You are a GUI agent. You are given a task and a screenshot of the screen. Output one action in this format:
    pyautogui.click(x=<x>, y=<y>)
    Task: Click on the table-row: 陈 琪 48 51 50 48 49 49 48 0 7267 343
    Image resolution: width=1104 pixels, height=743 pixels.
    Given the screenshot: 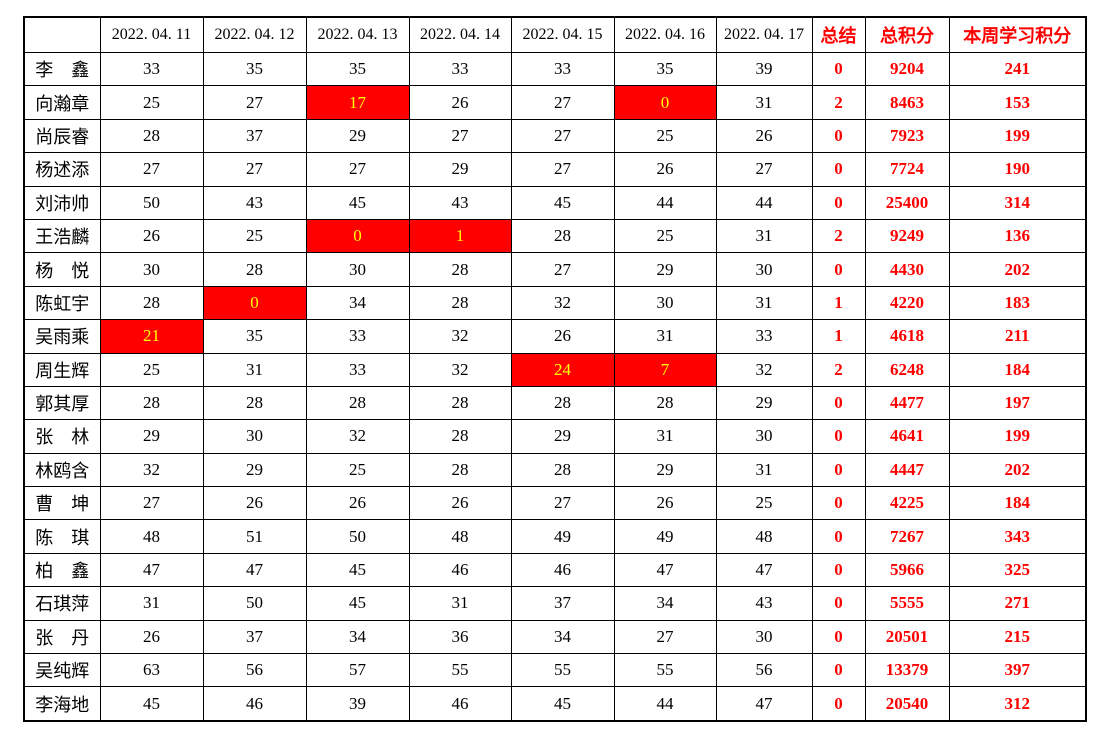 What is the action you would take?
    pyautogui.click(x=555, y=536)
    